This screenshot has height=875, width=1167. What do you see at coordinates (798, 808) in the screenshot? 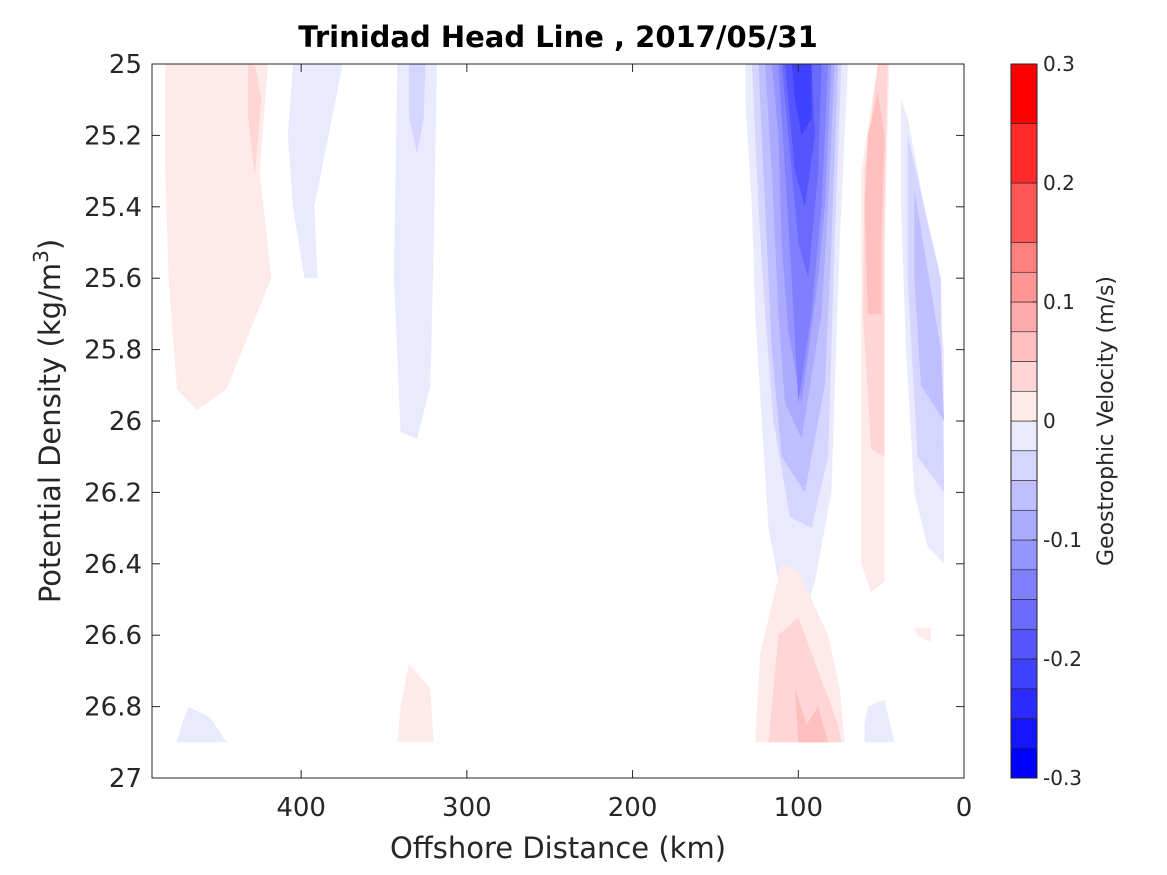
I see `x-tick-label: 100` at bounding box center [798, 808].